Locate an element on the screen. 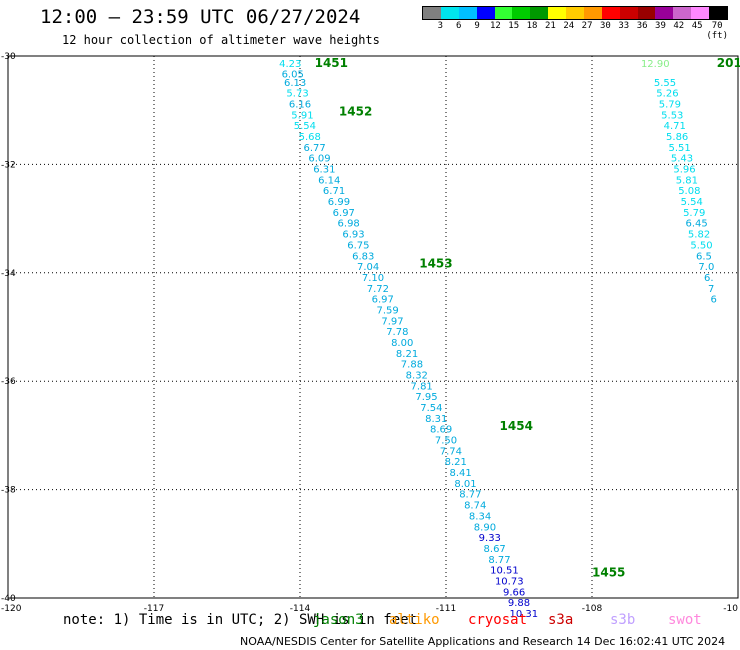 The image size is (740, 650). wave-height-label: 6.77 is located at coordinates (314, 148).